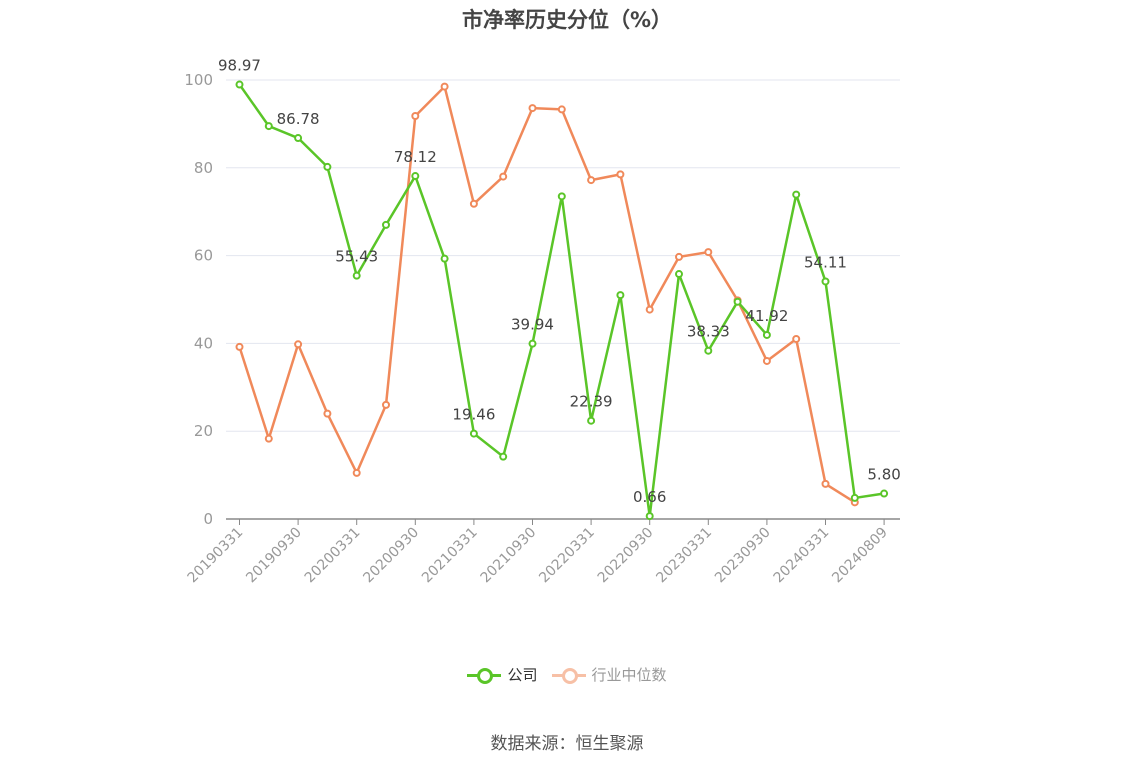 The image size is (1134, 766). Describe the element at coordinates (356, 257) in the screenshot. I see `data-label: 55.43` at that location.